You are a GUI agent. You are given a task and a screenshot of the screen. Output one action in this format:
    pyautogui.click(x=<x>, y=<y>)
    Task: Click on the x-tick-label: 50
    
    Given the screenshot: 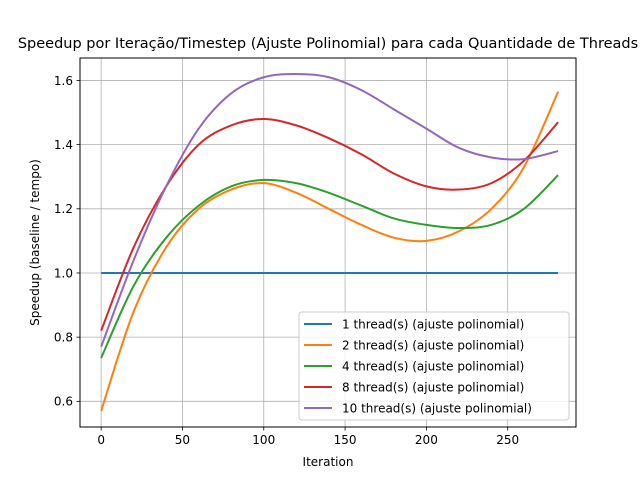 What is the action you would take?
    pyautogui.click(x=182, y=440)
    